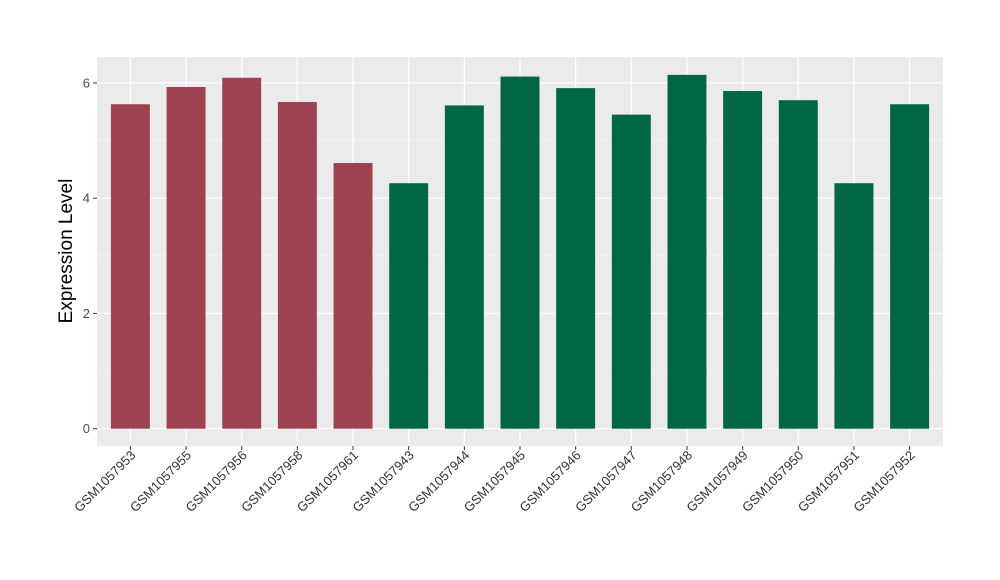  What do you see at coordinates (242, 253) in the screenshot?
I see `bar-GSM1057956` at bounding box center [242, 253].